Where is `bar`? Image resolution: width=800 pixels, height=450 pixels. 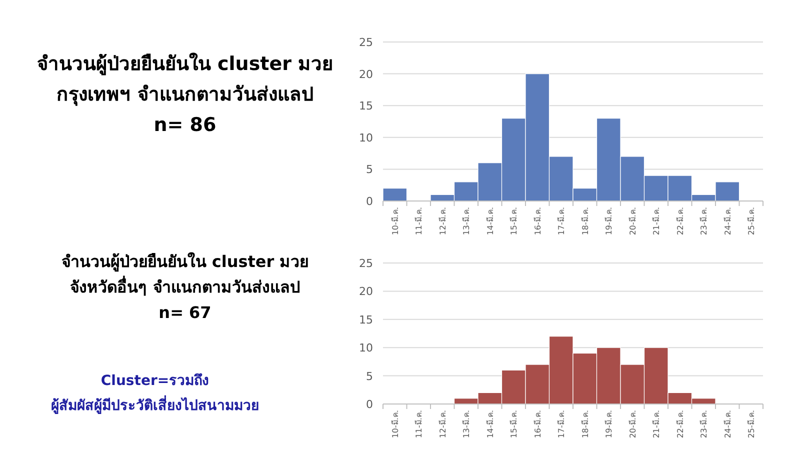
bar is located at coordinates (395, 195).